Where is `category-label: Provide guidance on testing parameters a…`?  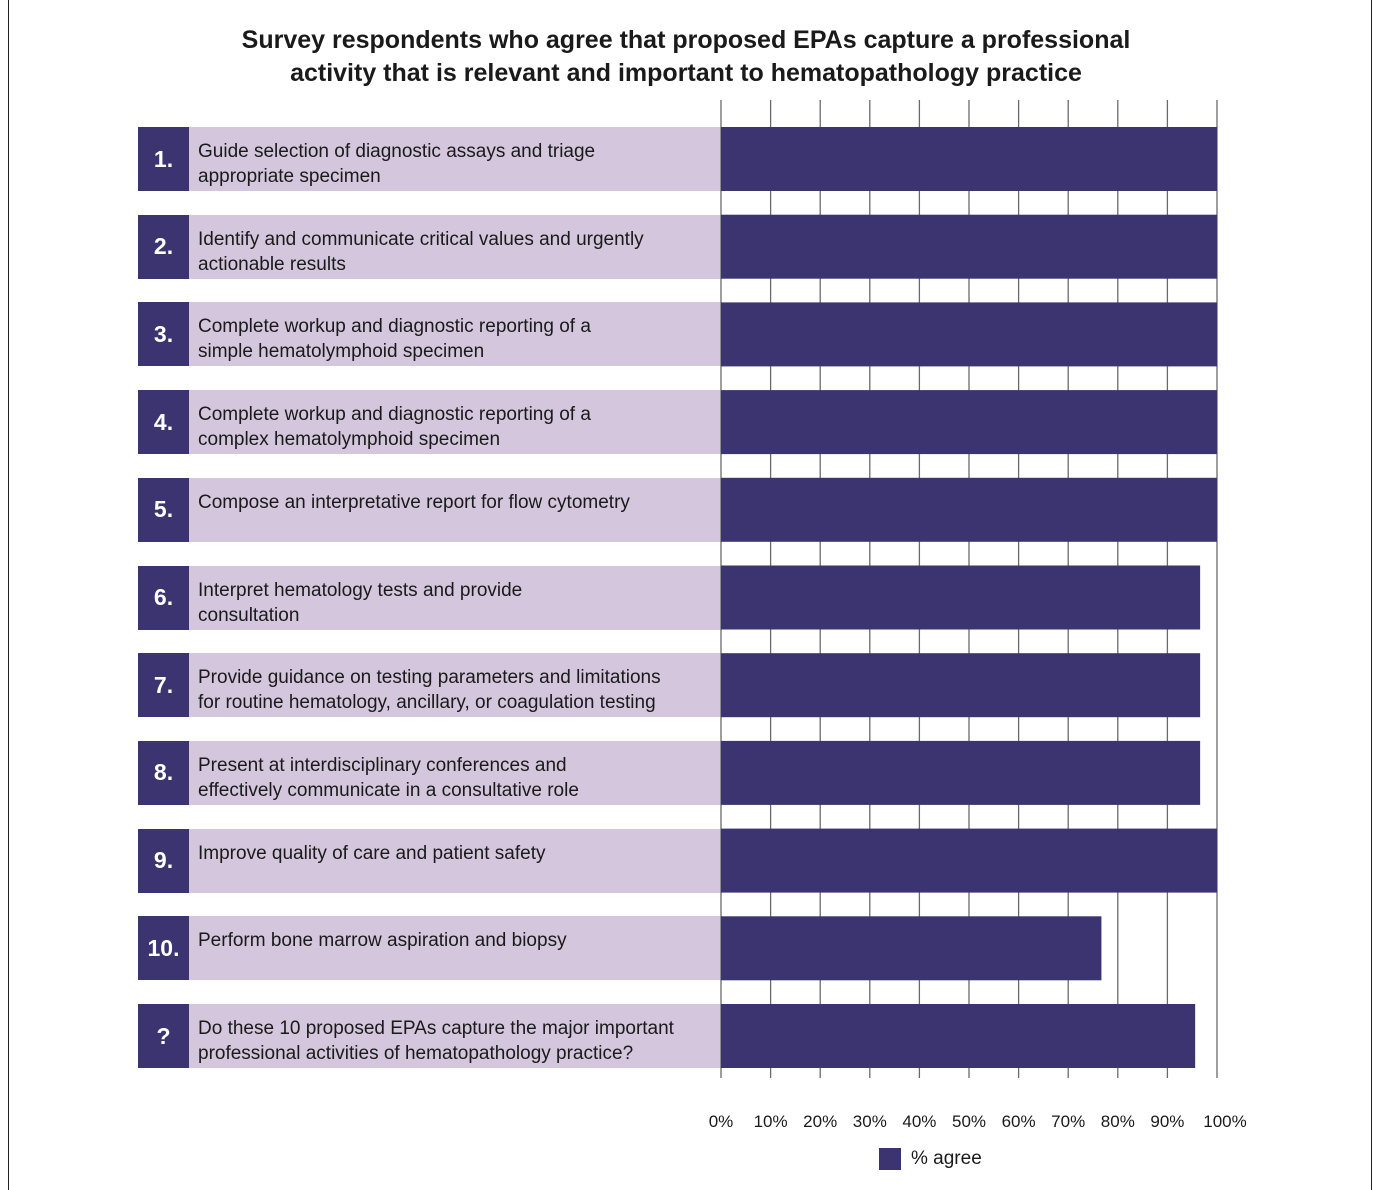 category-label: Provide guidance on testing parameters a… is located at coordinates (455, 685).